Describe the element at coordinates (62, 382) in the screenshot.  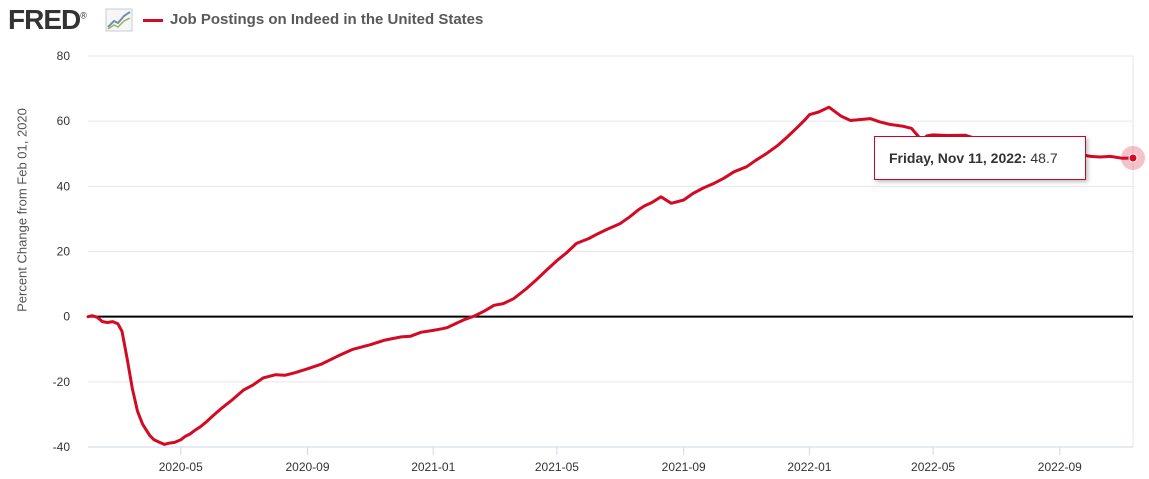
I see `y-tick-label: -20` at that location.